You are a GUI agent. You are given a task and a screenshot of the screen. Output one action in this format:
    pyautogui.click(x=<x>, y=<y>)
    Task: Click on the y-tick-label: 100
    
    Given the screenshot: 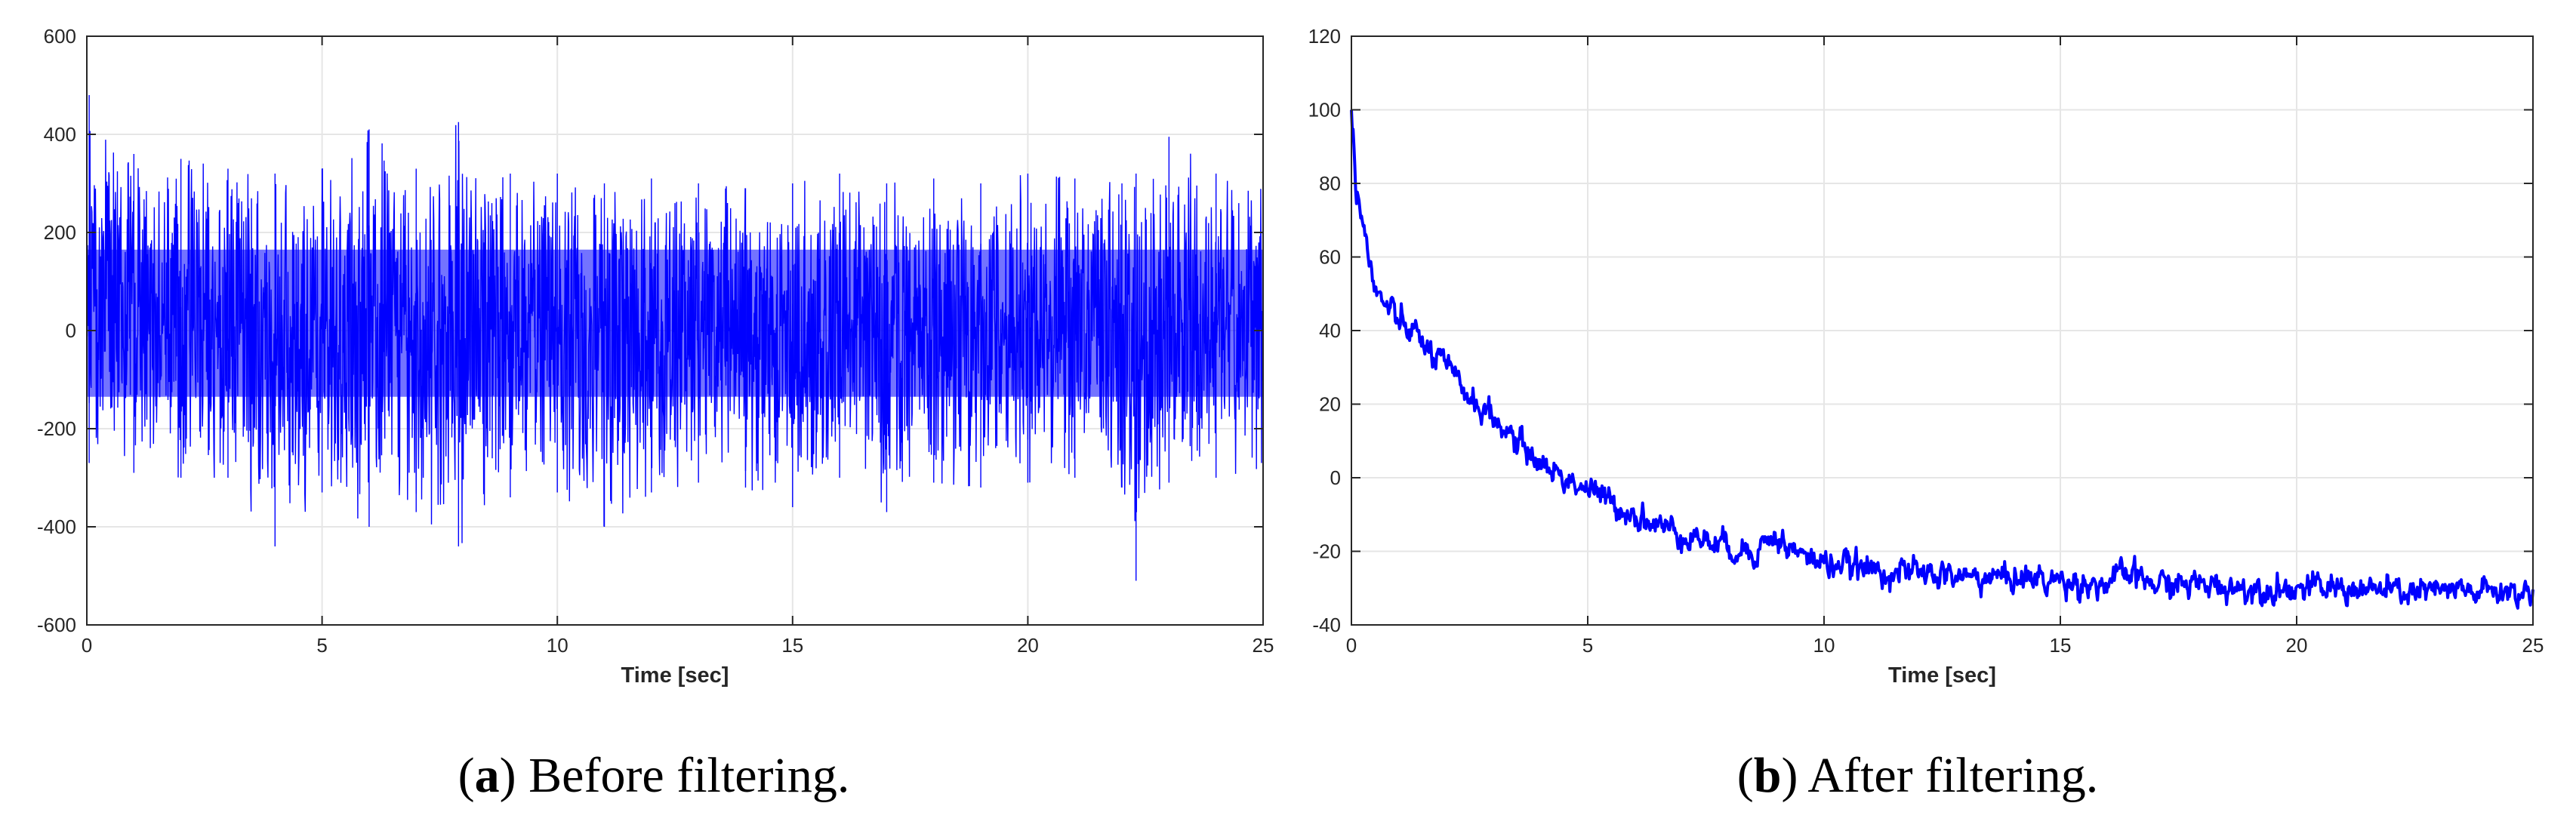 What is the action you would take?
    pyautogui.click(x=1324, y=110)
    